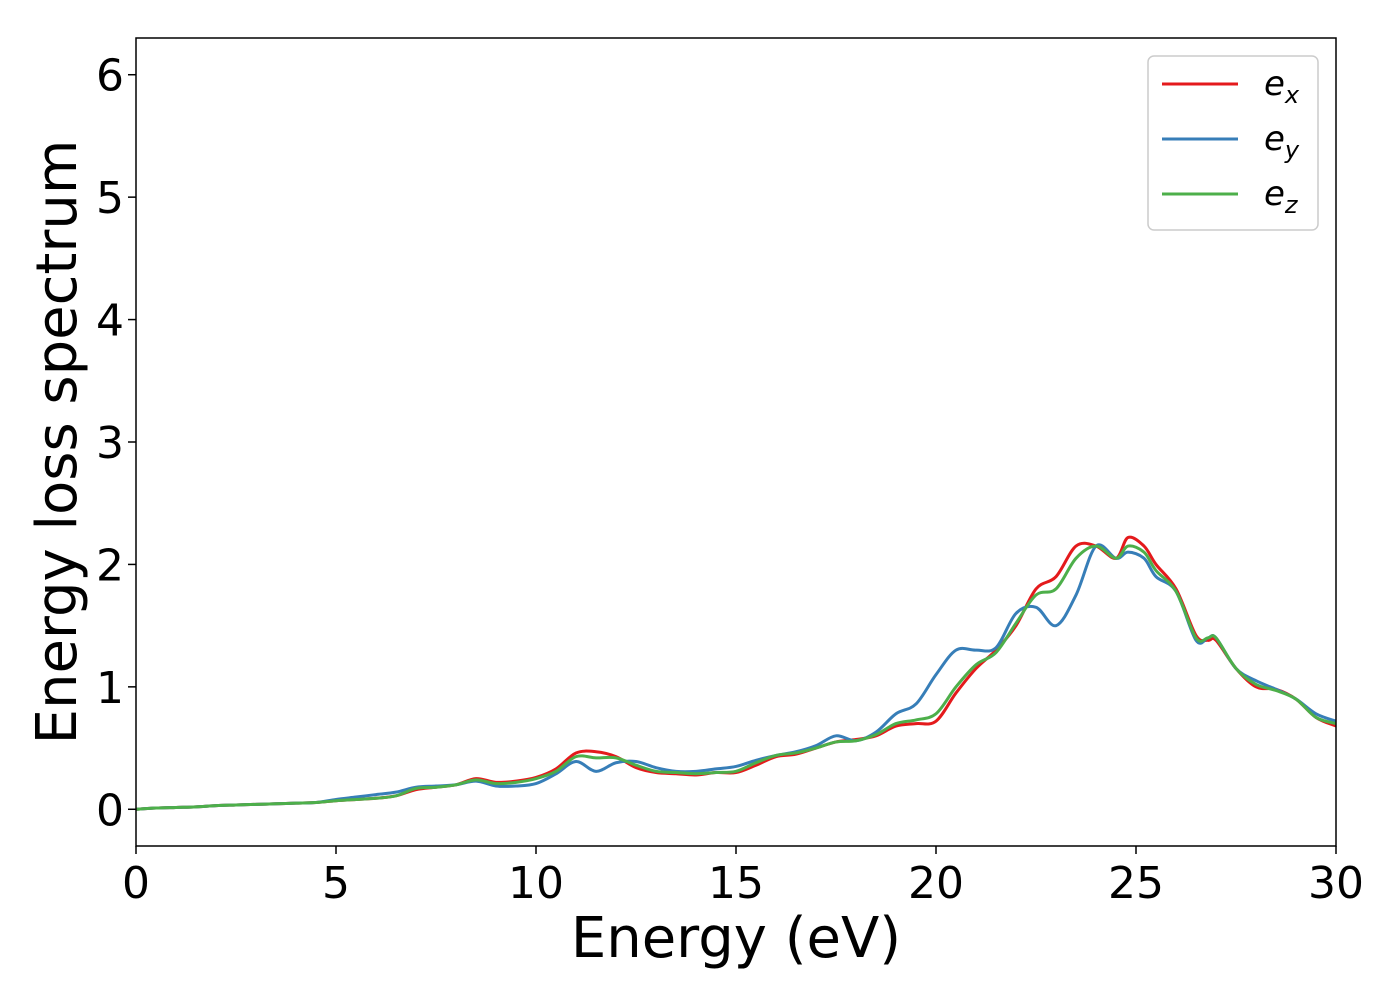 This screenshot has width=1400, height=1000. What do you see at coordinates (536, 883) in the screenshot?
I see `x-tick-label: 10` at bounding box center [536, 883].